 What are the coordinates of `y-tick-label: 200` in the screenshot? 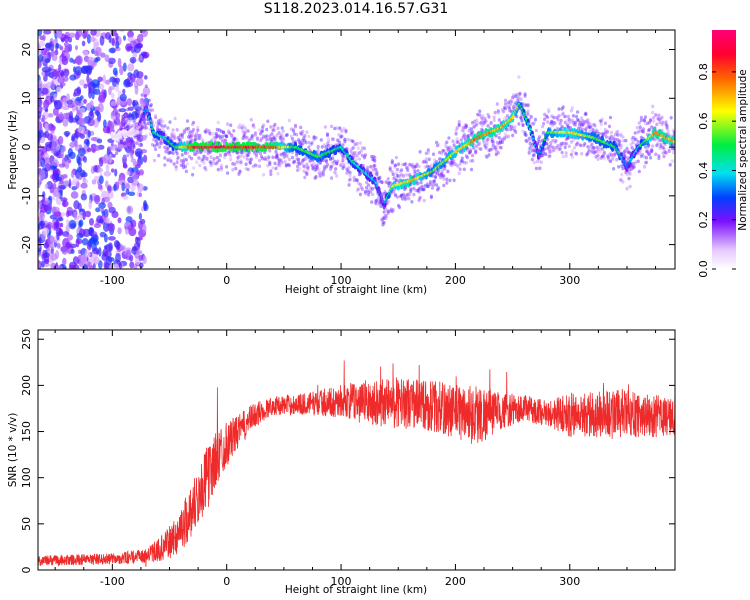 It's located at (26, 385).